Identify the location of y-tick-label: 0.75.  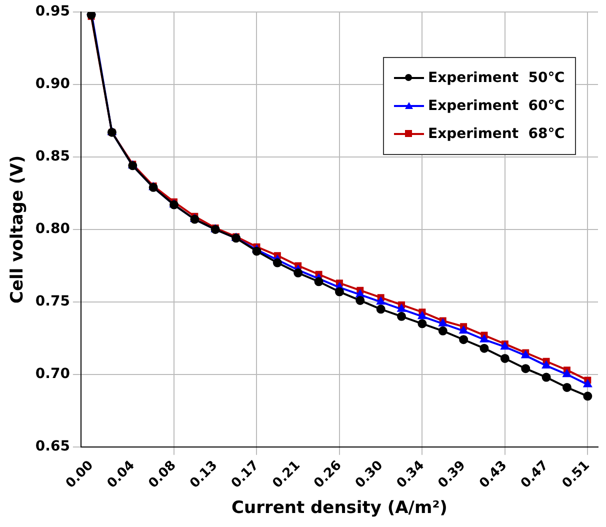
(52, 302).